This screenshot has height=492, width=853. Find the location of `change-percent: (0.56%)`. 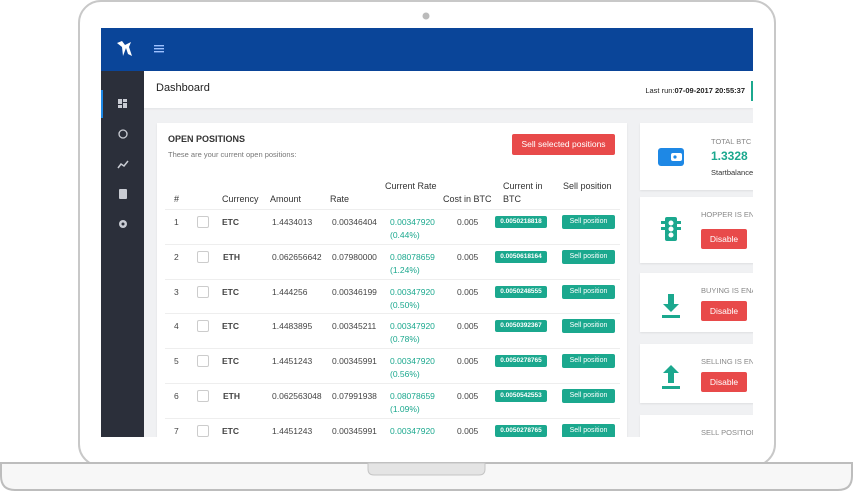

change-percent: (0.56%) is located at coordinates (405, 374).